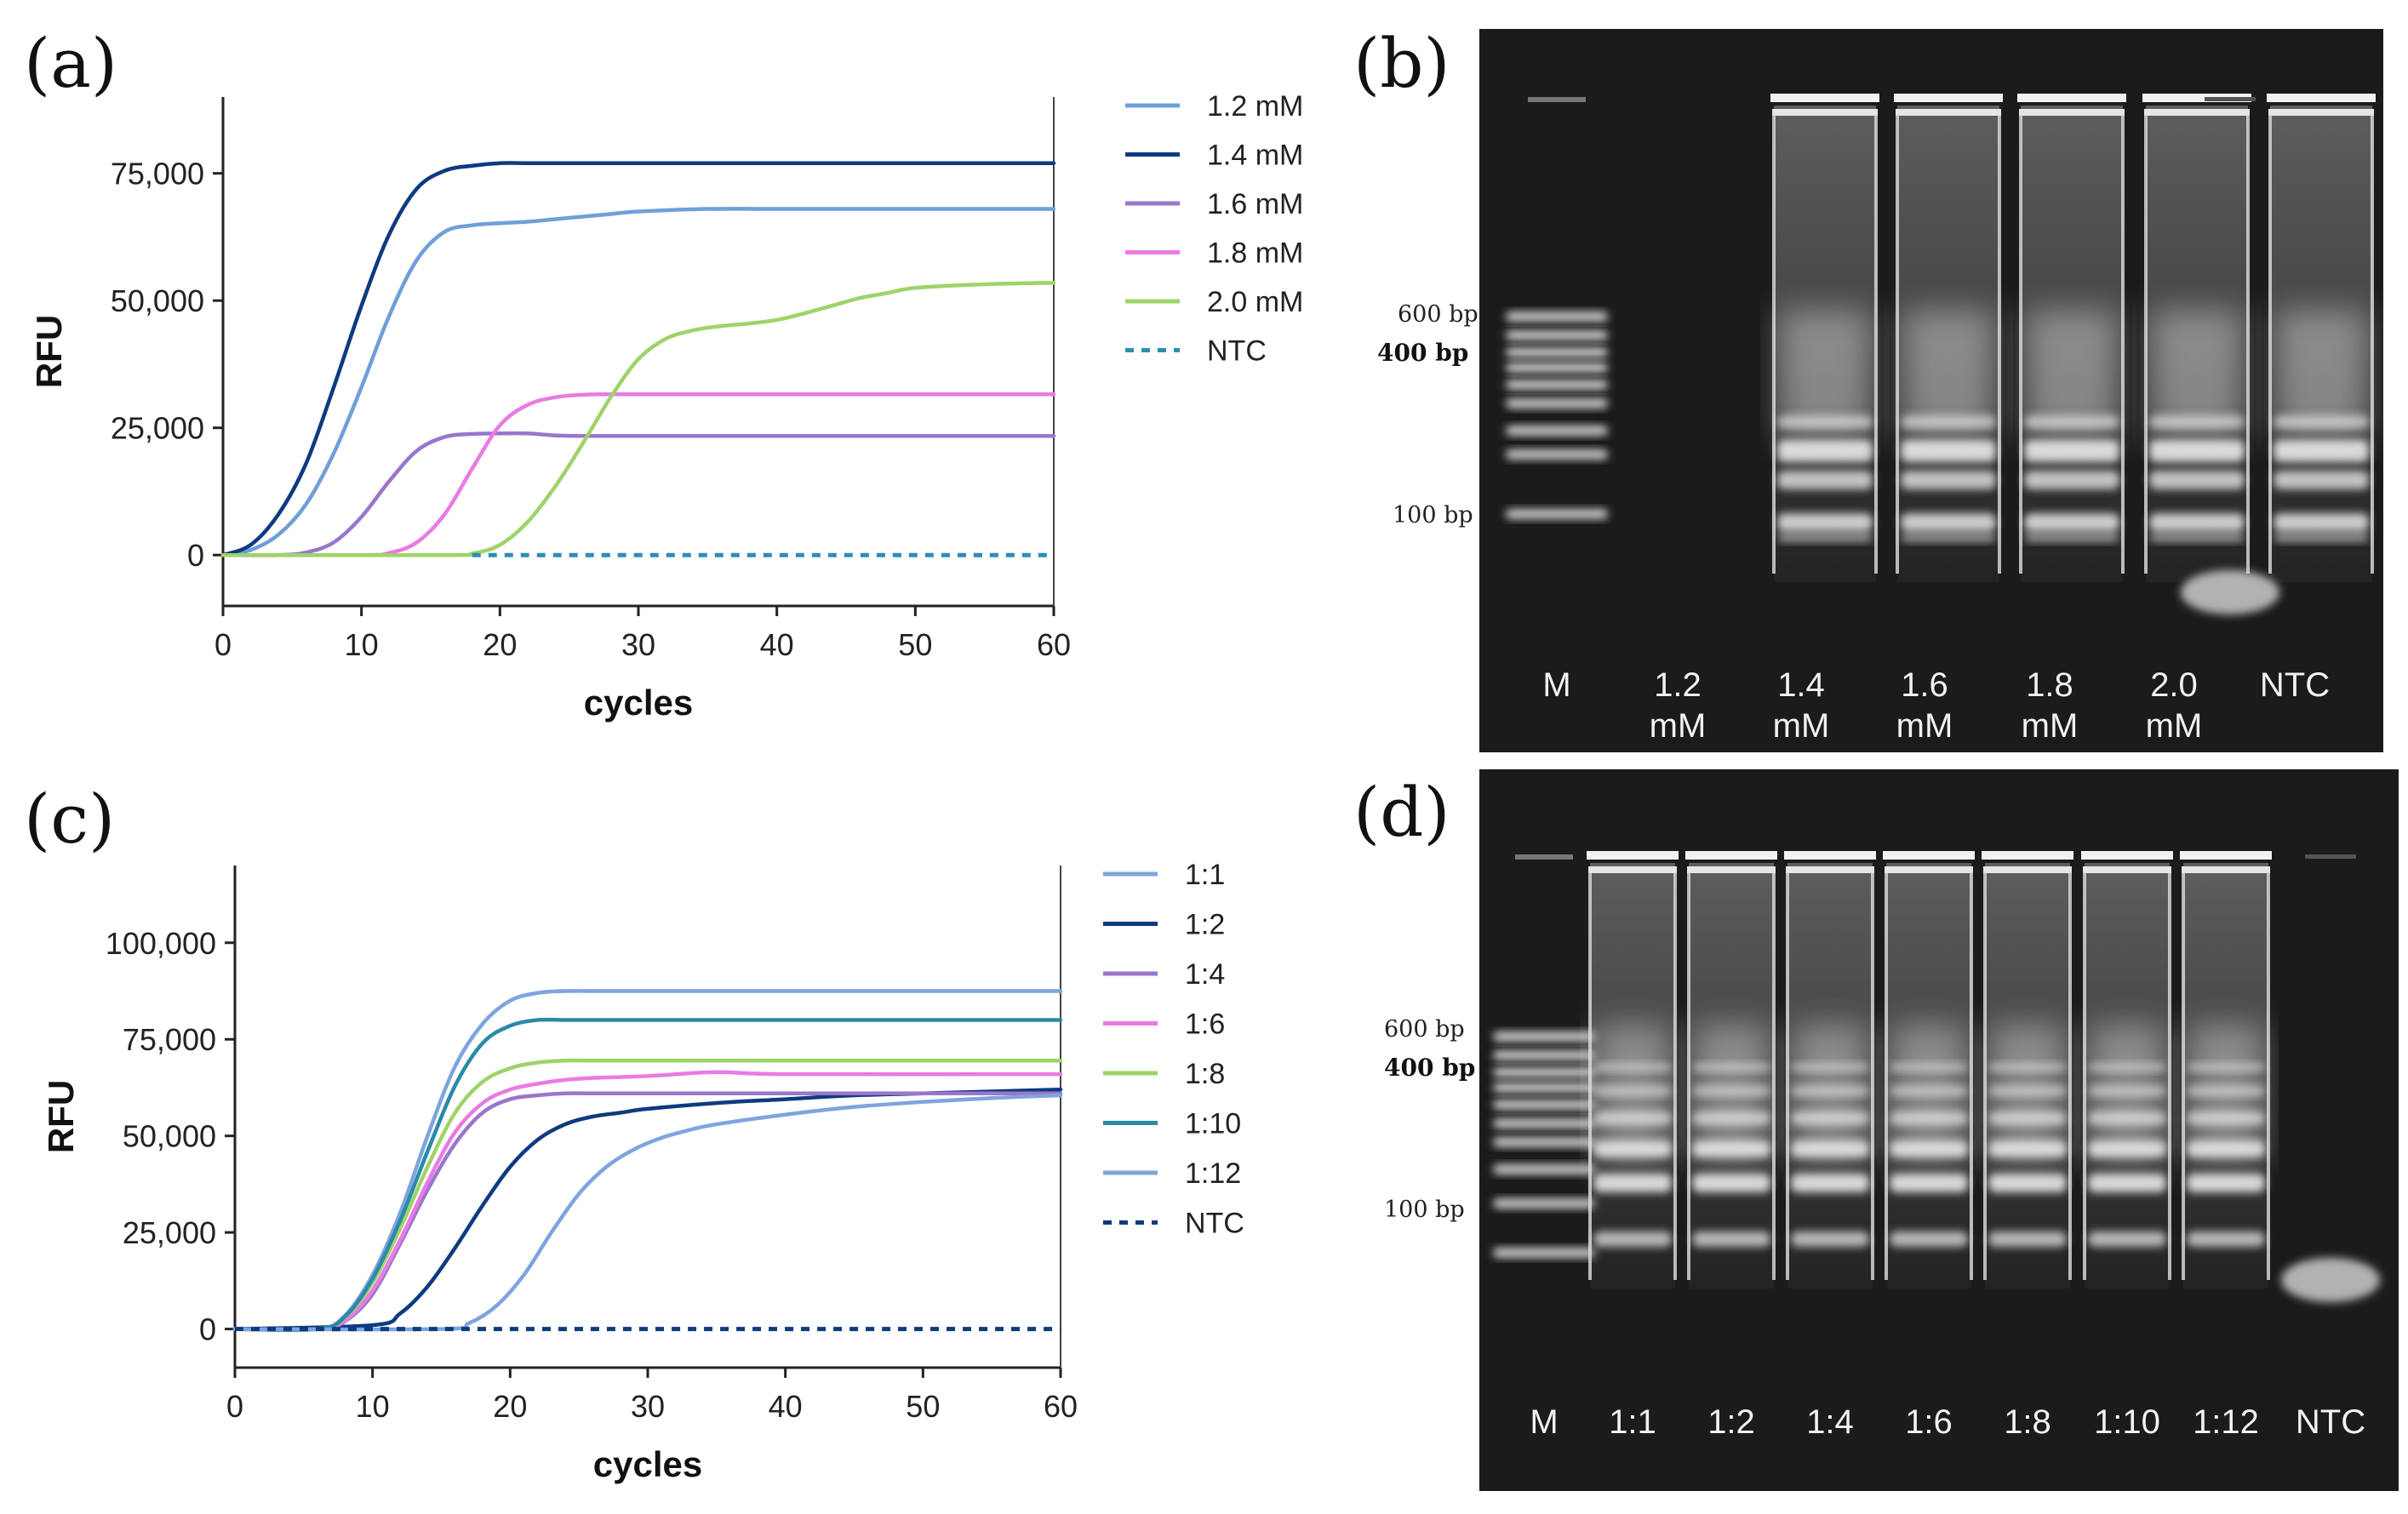 Image resolution: width=2408 pixels, height=1514 pixels. Describe the element at coordinates (1544, 857) in the screenshot. I see `gel-d-ladder-well` at that location.